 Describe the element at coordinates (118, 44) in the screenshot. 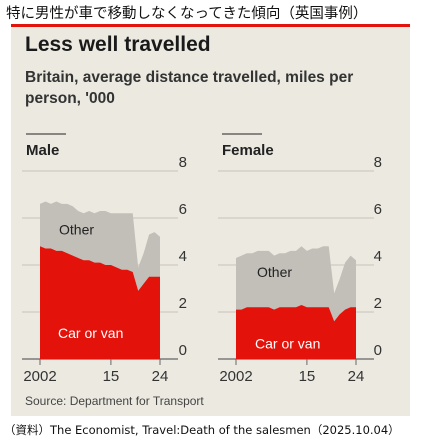

I see `chart-title: Less well travelled` at that location.